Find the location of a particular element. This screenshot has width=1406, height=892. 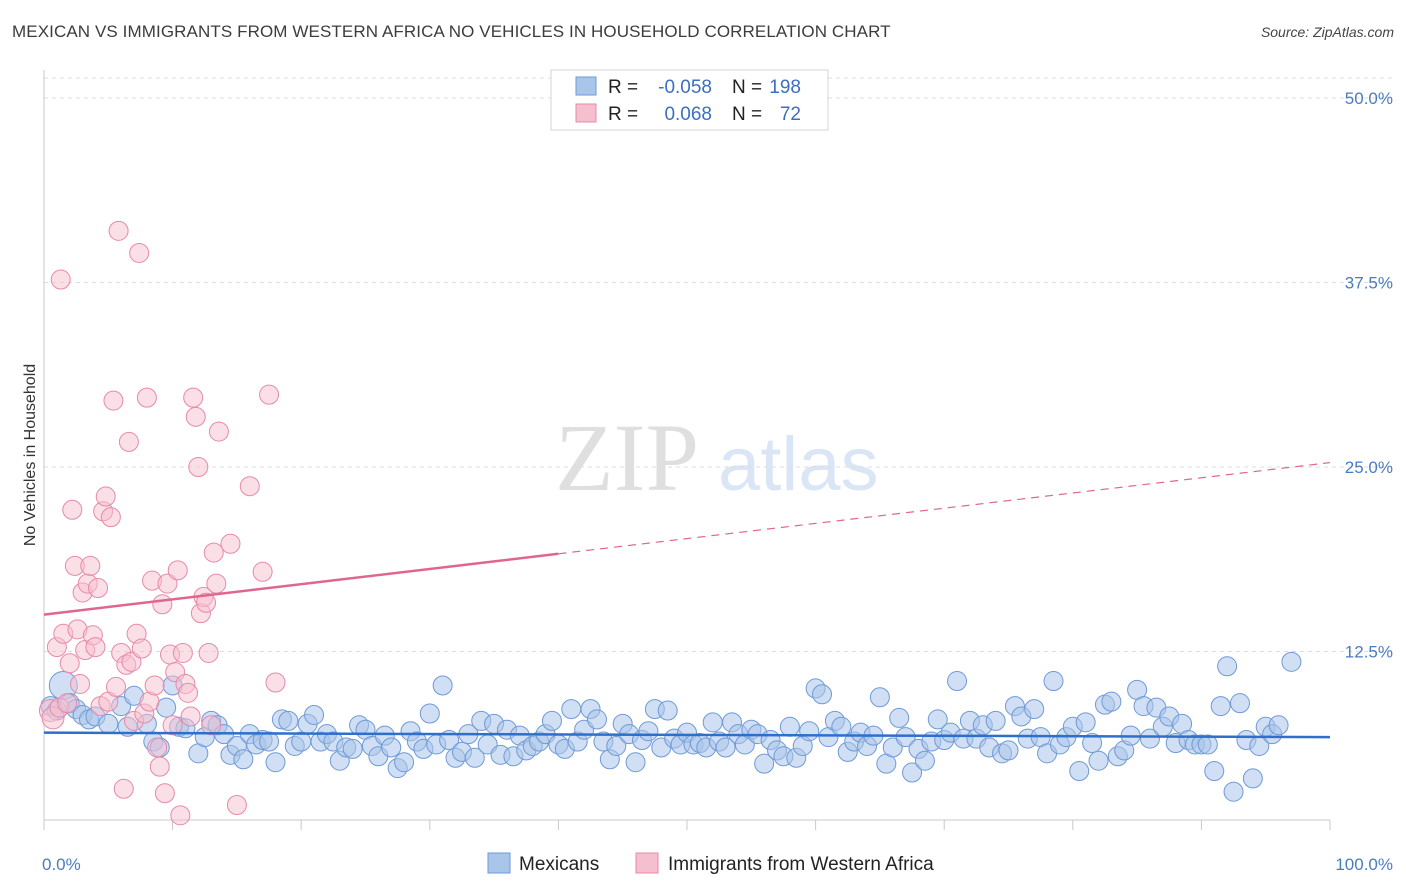

legend-n-label-2: N = is located at coordinates (747, 114).